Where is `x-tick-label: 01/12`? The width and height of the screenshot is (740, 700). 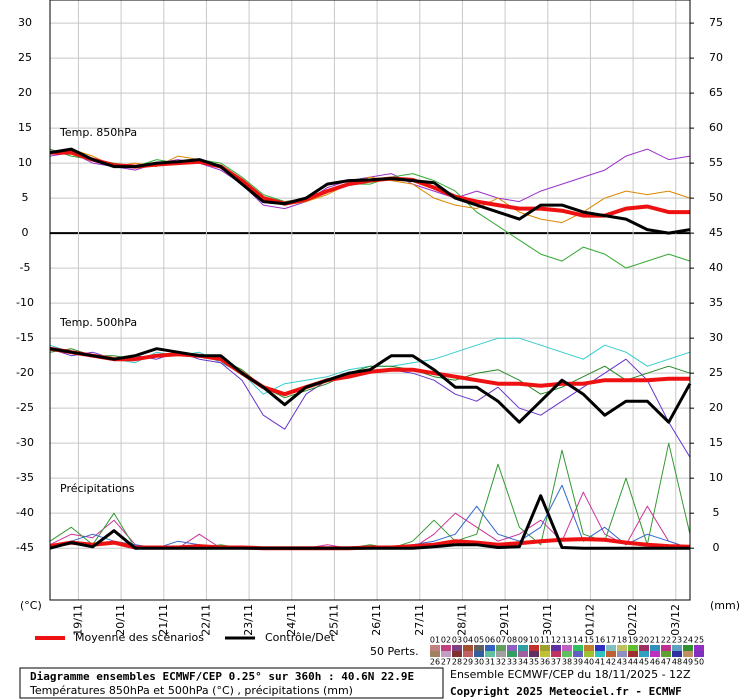
x-tick-label: 01/12 is located at coordinates (589, 620).